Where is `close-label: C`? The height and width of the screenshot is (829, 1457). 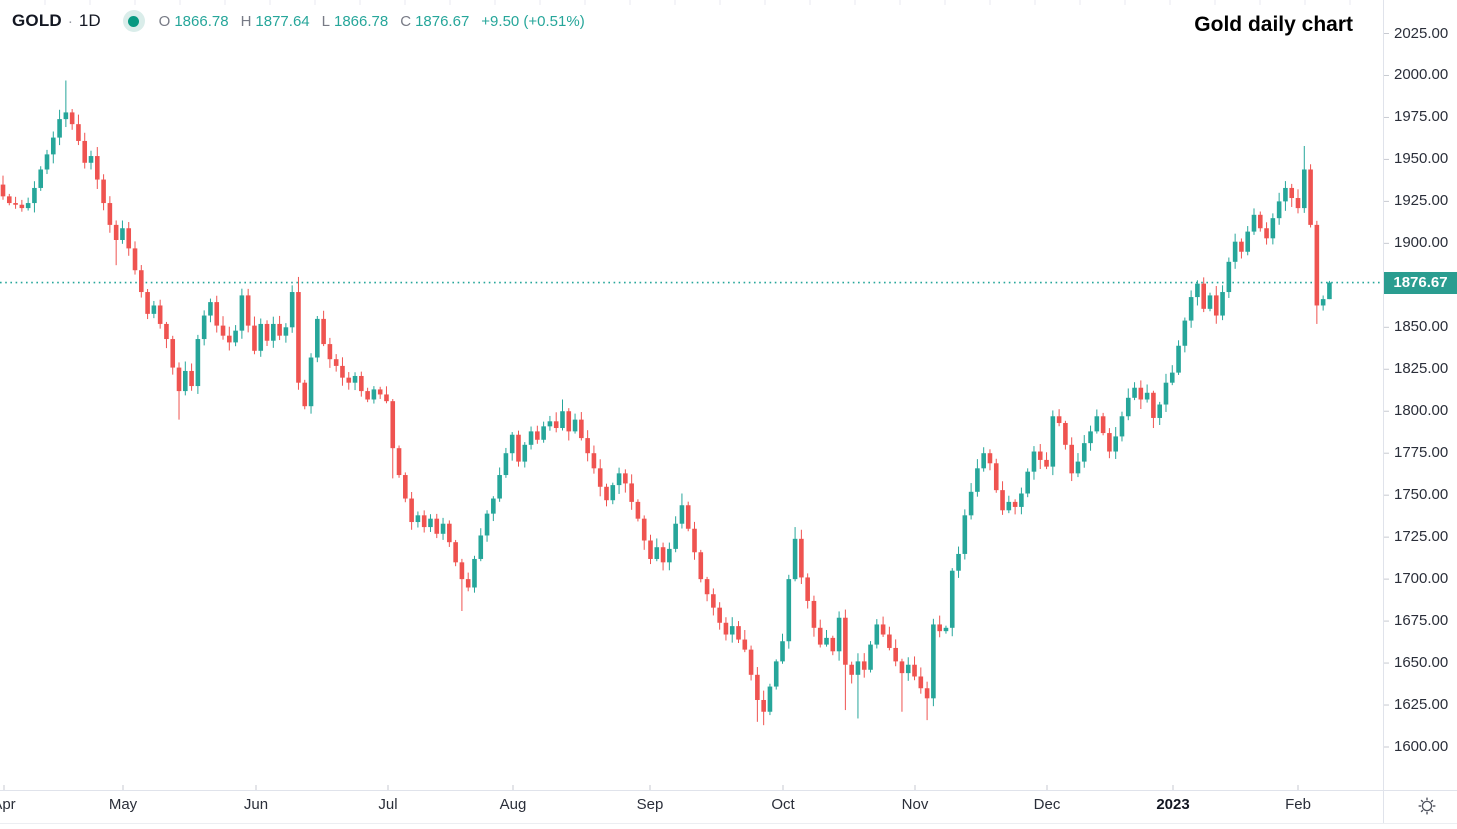 close-label: C is located at coordinates (406, 21).